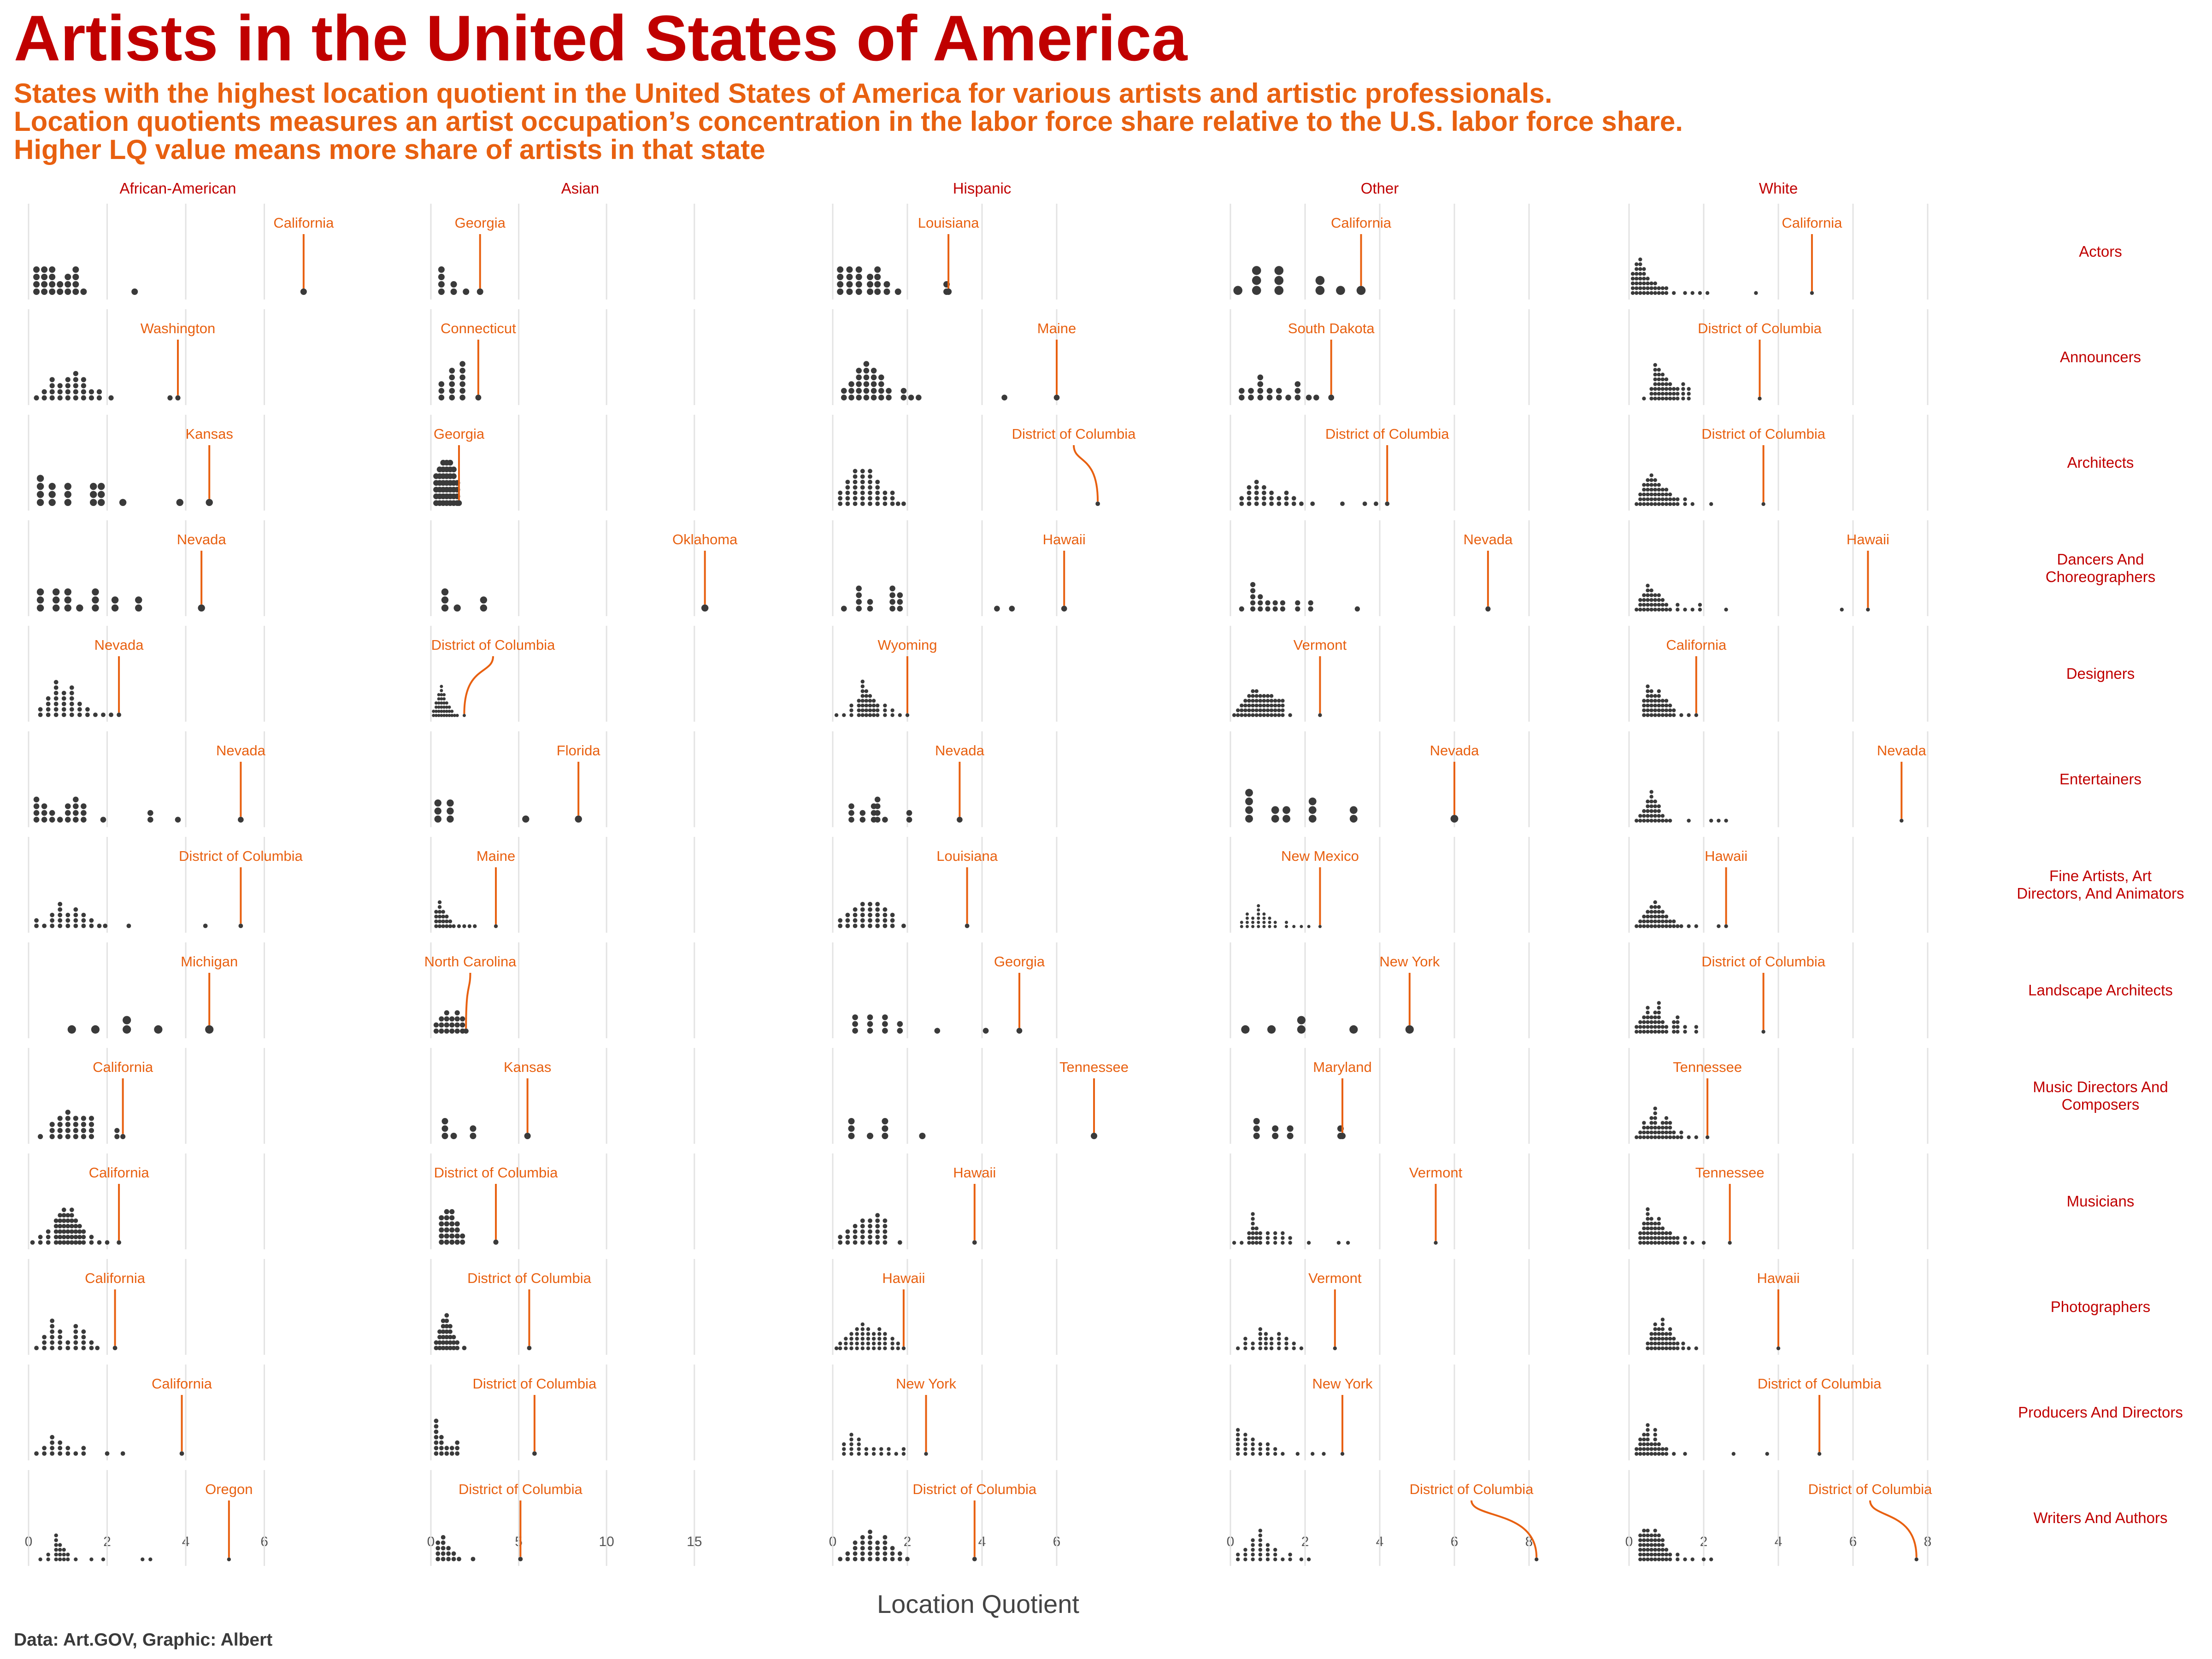 The width and height of the screenshot is (2212, 1659). What do you see at coordinates (478, 685) in the screenshot?
I see `top-state-leader` at bounding box center [478, 685].